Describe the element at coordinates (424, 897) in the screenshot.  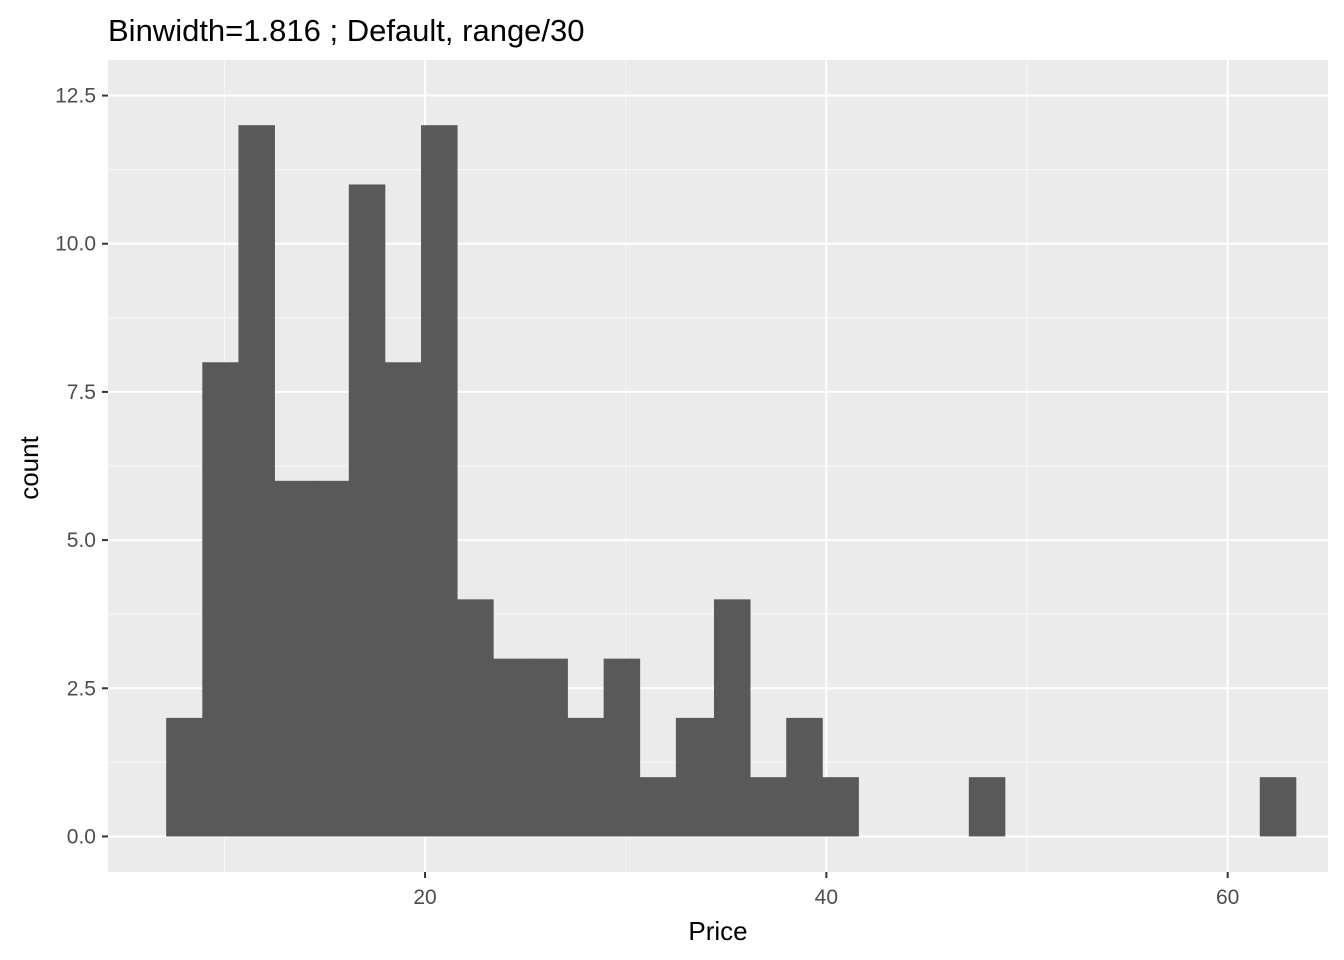
I see `x-tick-label: 20` at that location.